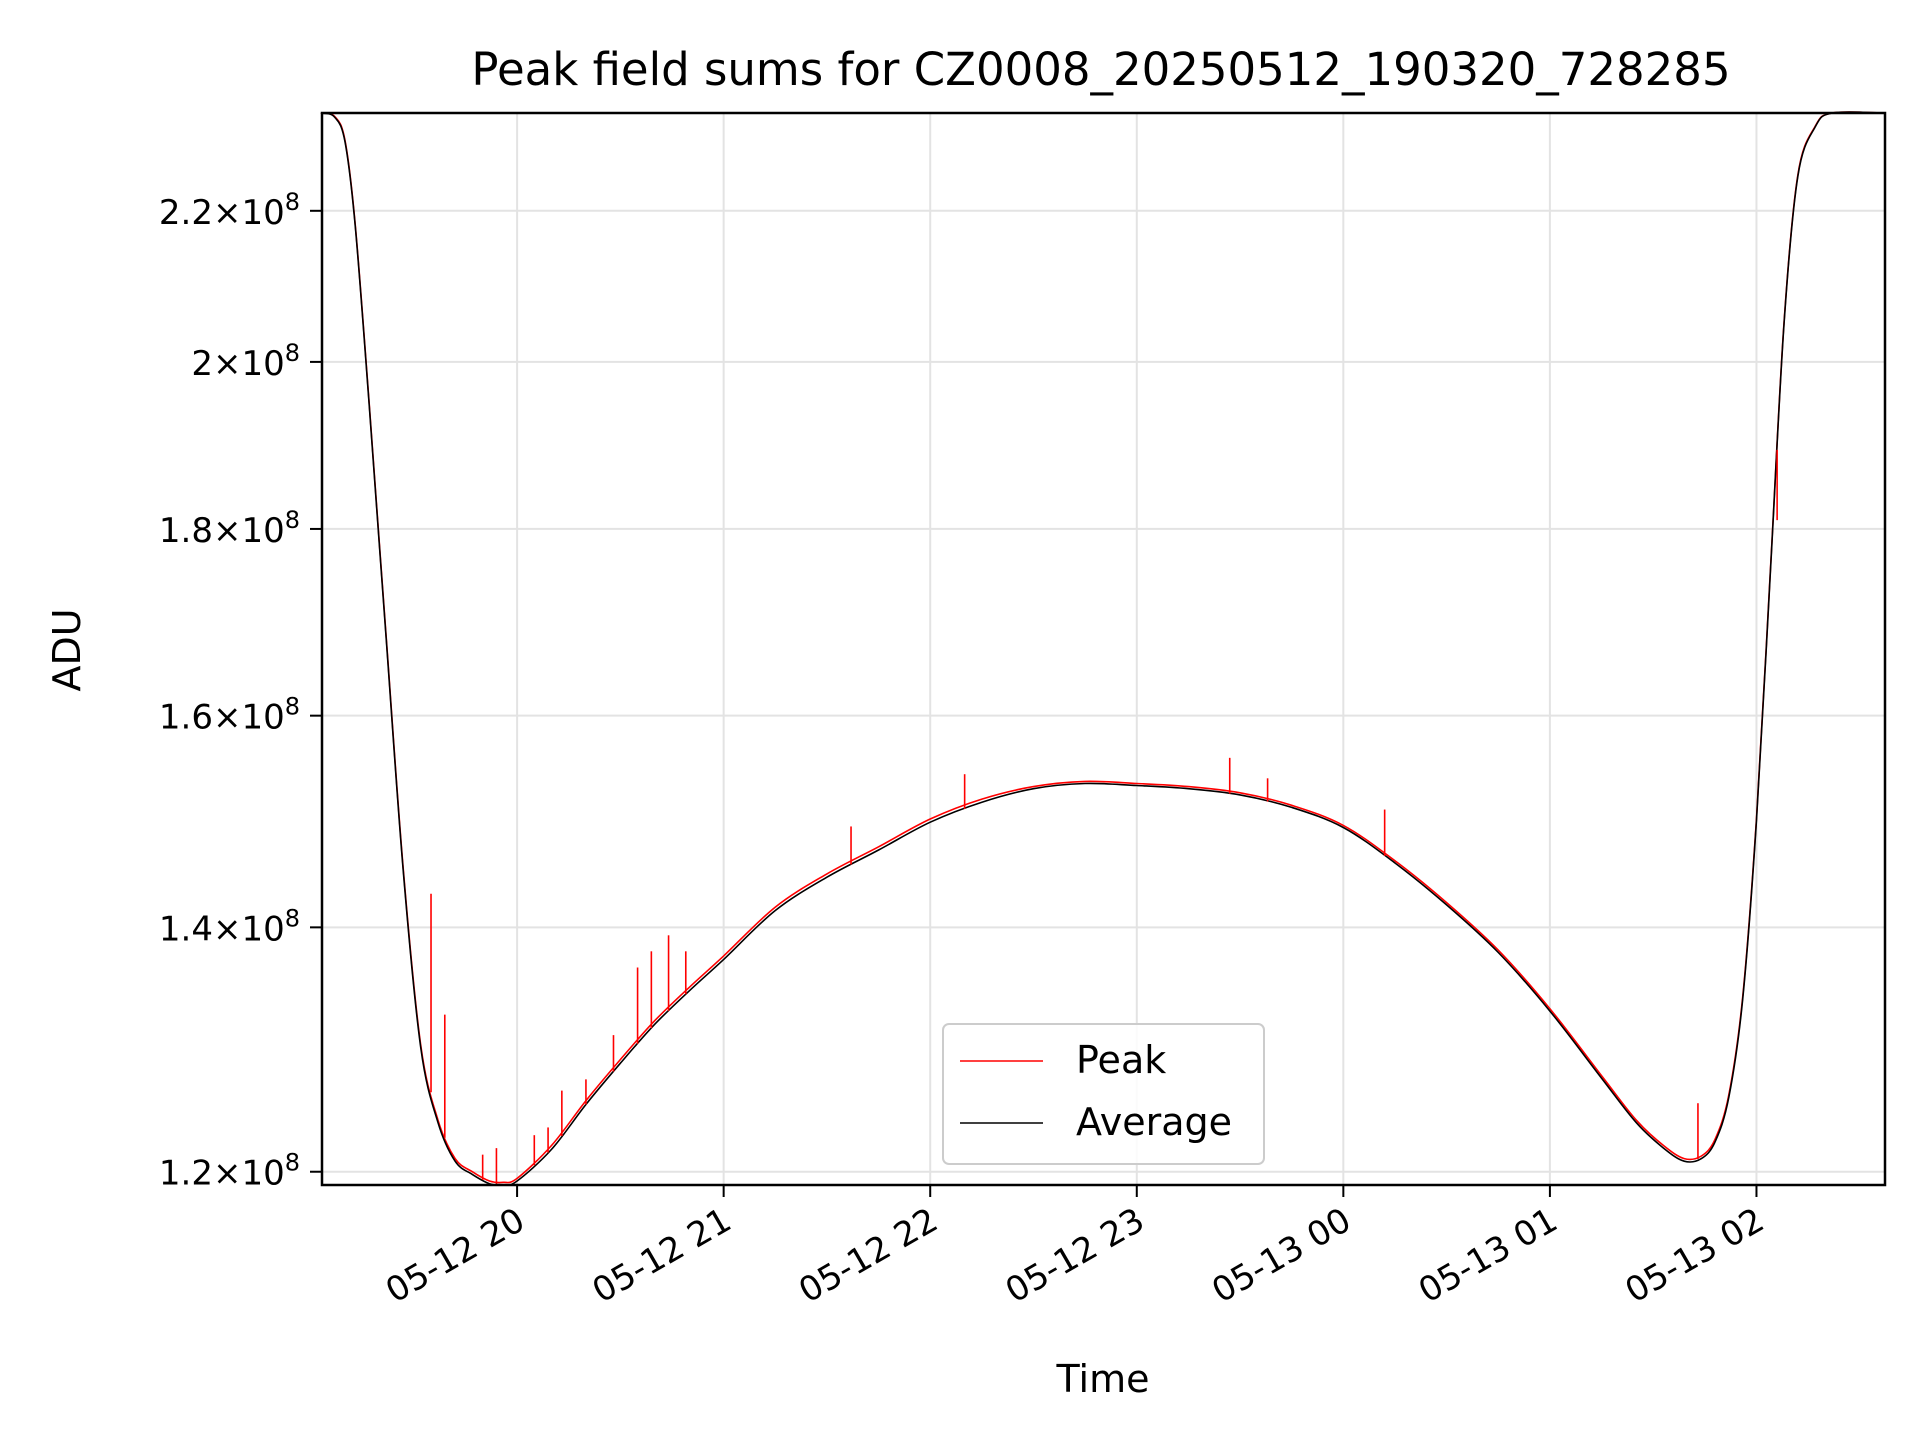  Describe the element at coordinates (868, 1255) in the screenshot. I see `x-tick-label: 05-12 22` at that location.